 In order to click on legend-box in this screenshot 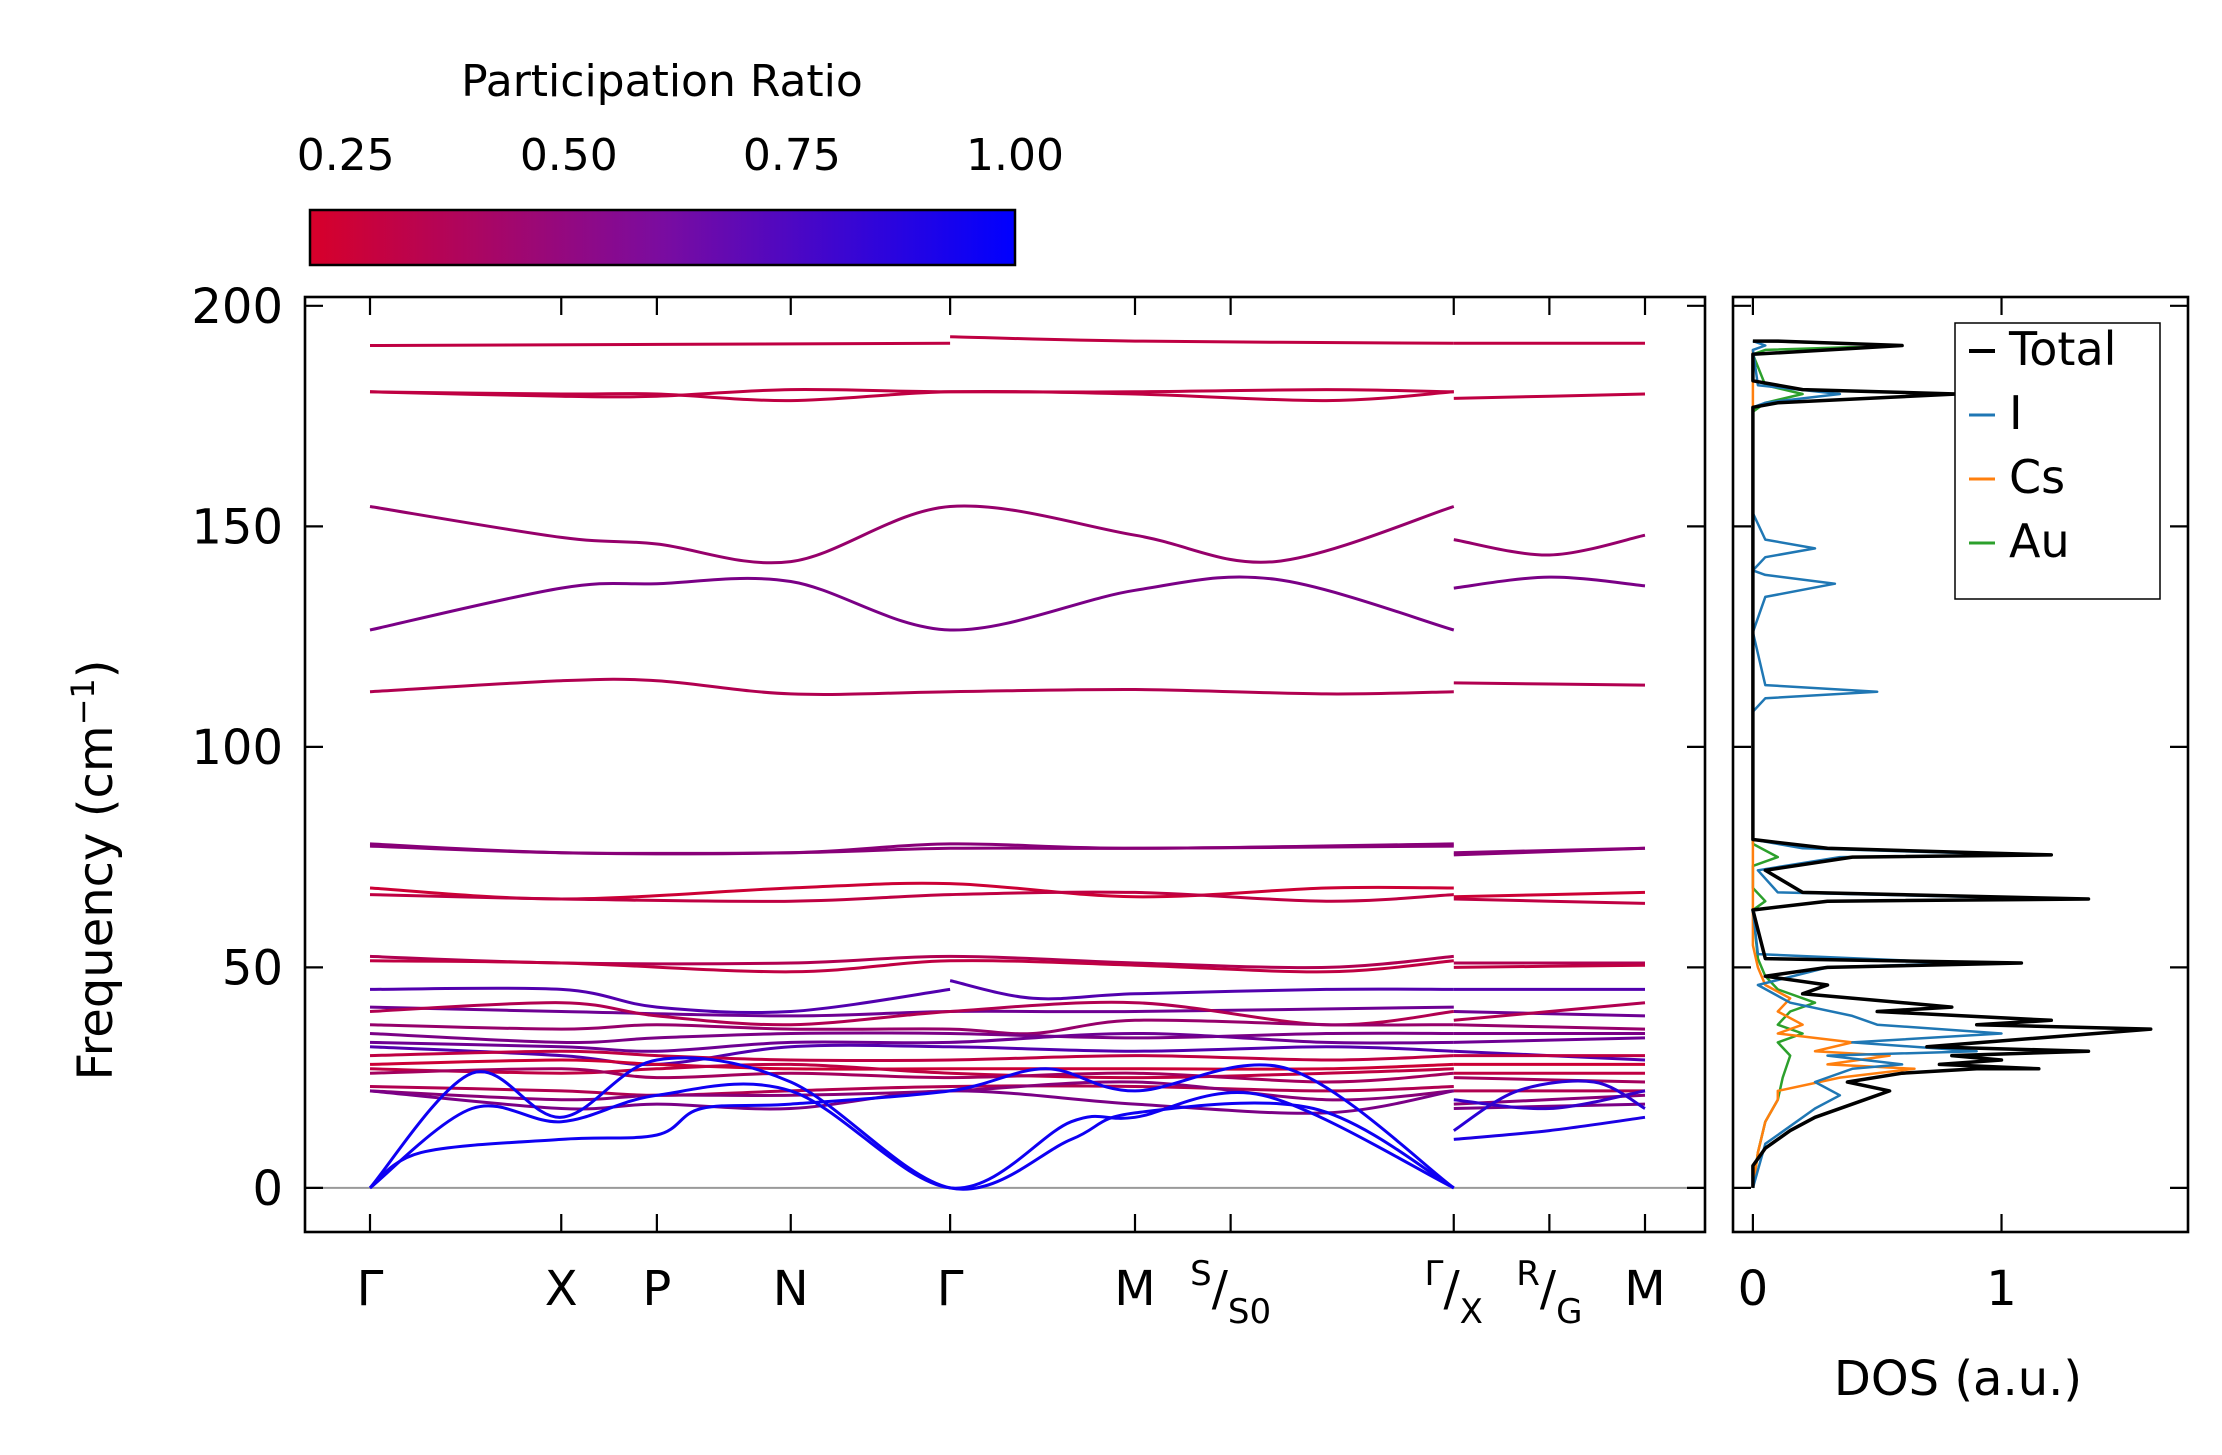, I will do `click(2057, 461)`.